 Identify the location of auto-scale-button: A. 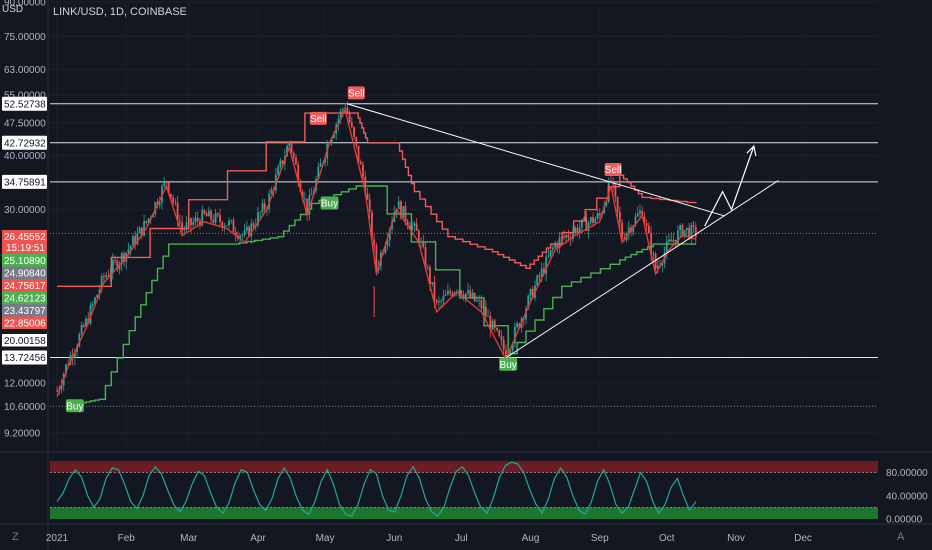
(901, 537).